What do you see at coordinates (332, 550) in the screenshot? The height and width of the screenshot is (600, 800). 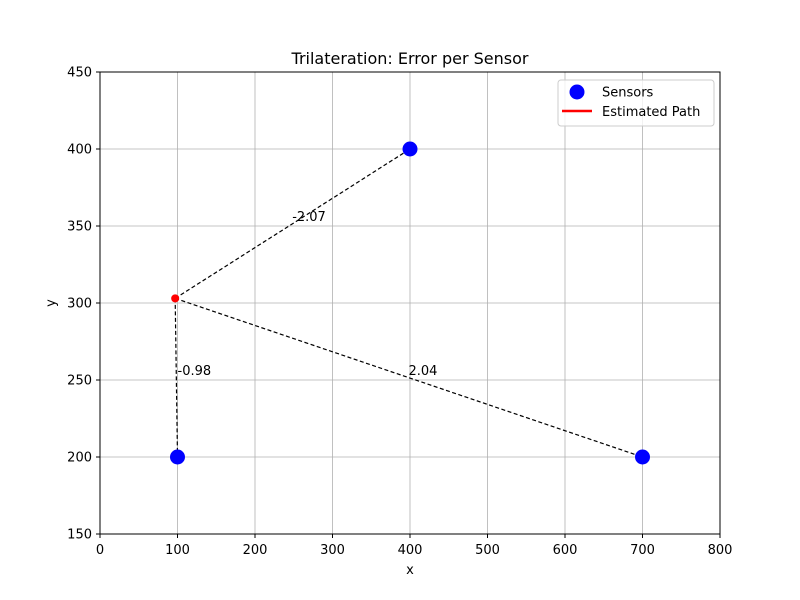 I see `x-tick-label: 300` at bounding box center [332, 550].